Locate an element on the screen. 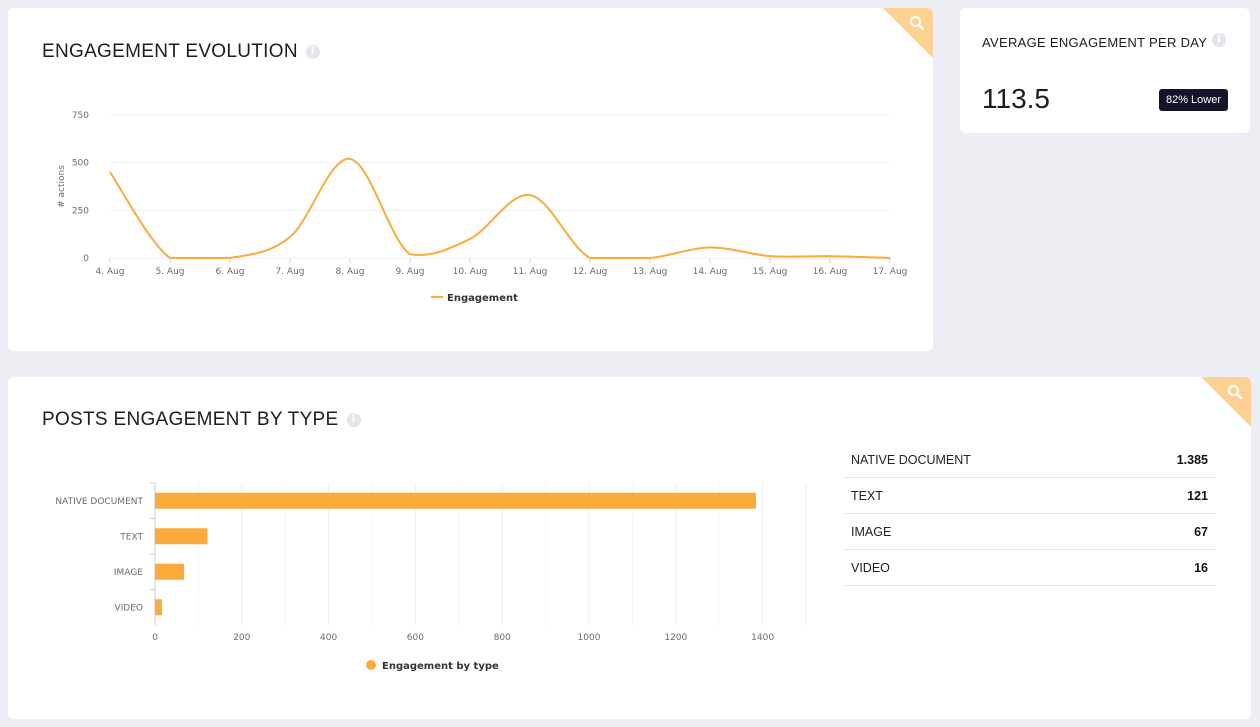 This screenshot has height=727, width=1260. type-value: 121 is located at coordinates (1197, 495).